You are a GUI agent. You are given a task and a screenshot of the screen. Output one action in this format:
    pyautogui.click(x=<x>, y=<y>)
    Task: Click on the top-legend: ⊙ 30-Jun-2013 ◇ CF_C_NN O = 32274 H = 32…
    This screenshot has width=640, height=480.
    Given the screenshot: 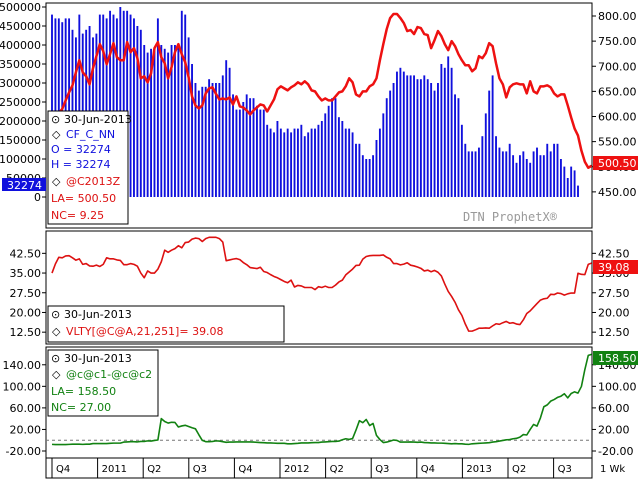 What is the action you would take?
    pyautogui.click(x=89, y=167)
    